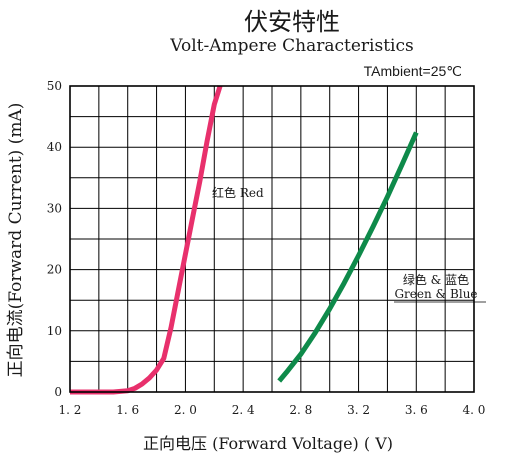 The height and width of the screenshot is (464, 522). What do you see at coordinates (348, 257) in the screenshot?
I see `green-blue-series-line` at bounding box center [348, 257].